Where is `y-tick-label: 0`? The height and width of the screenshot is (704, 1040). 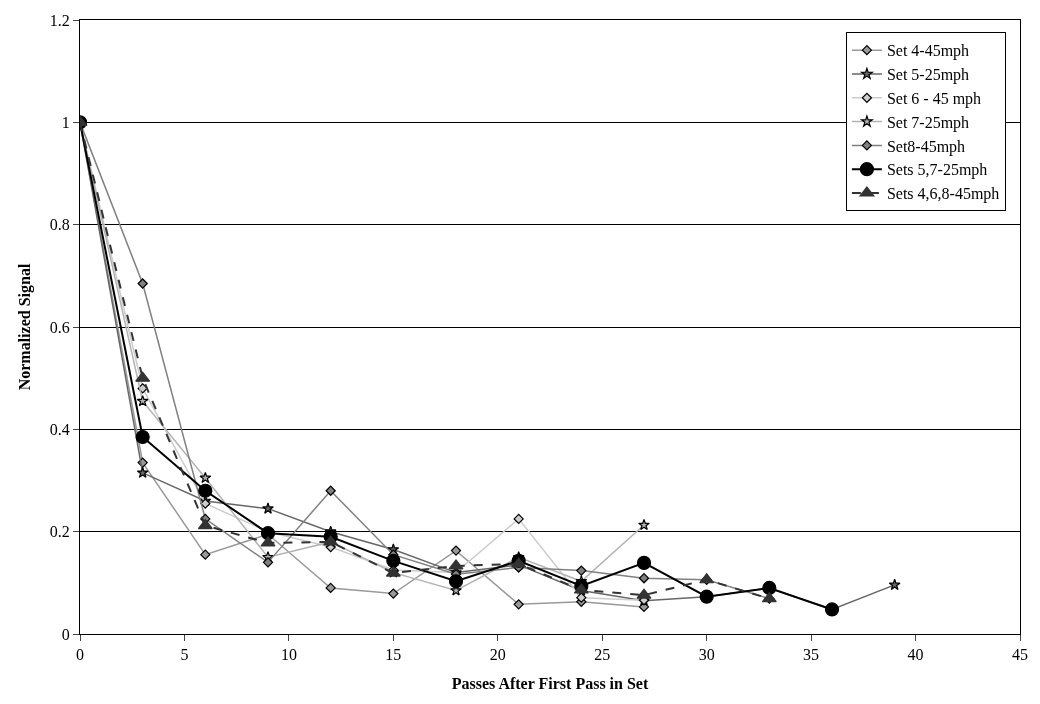 y-tick-label: 0 is located at coordinates (65, 634).